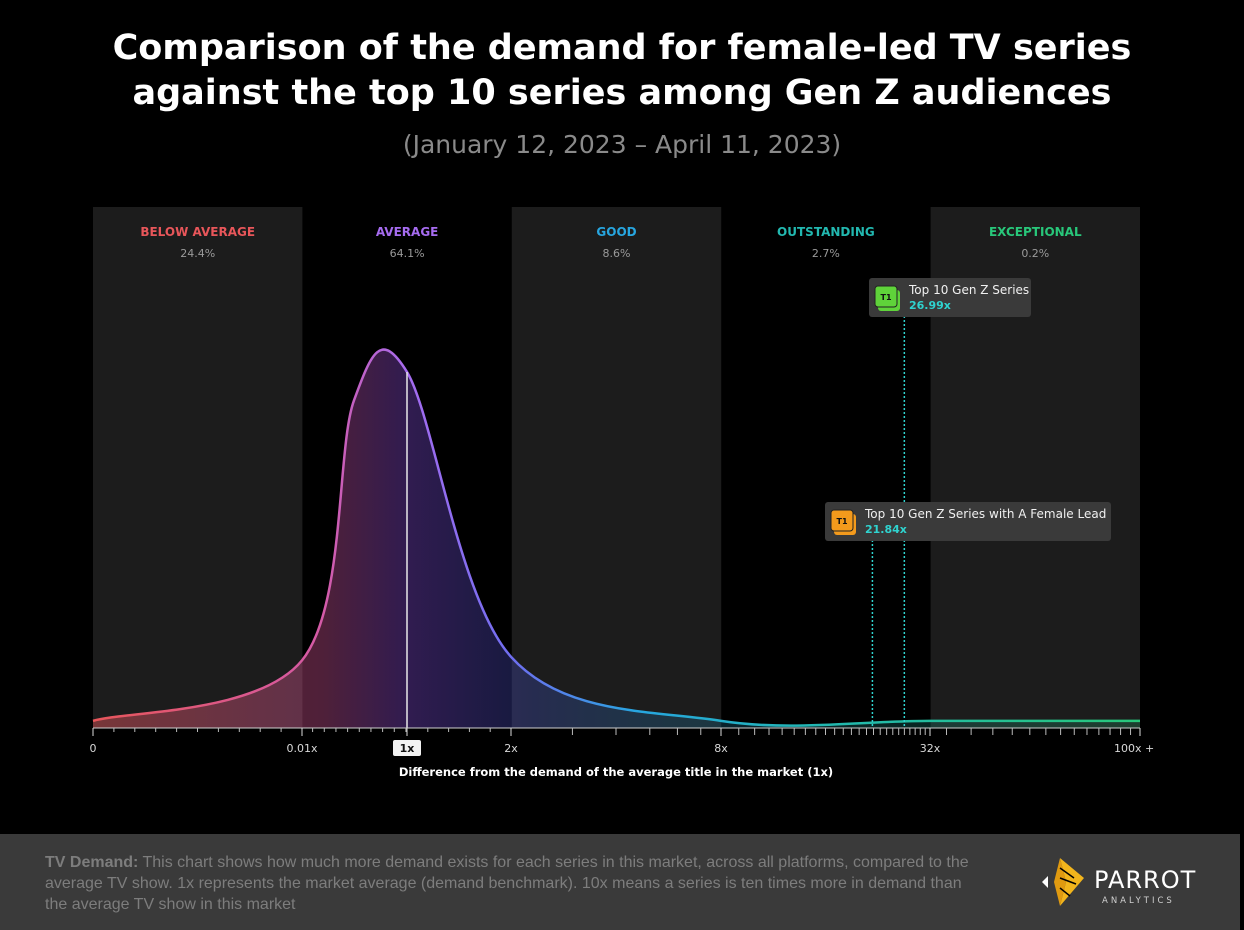 The height and width of the screenshot is (930, 1244). Describe the element at coordinates (1035, 232) in the screenshot. I see `band-label: EXCEPTIONAL` at that location.